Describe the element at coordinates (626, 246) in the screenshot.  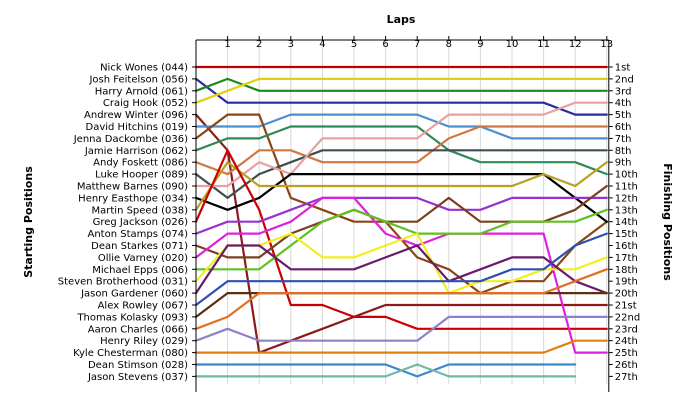
I see `finish-position-label: 16th` at that location.